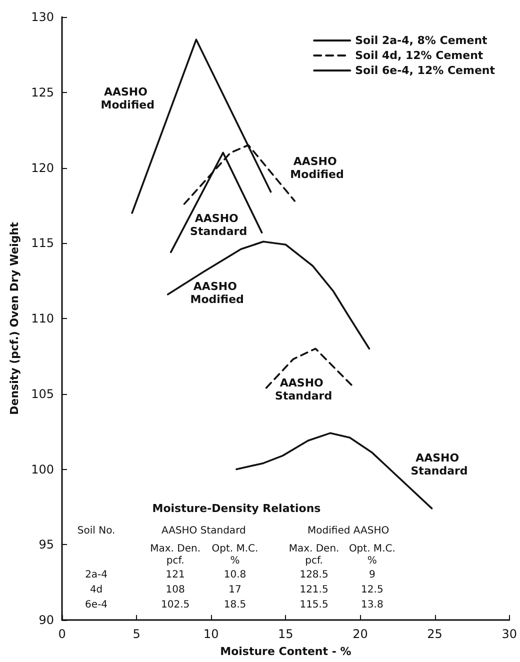 The image size is (520, 662). What do you see at coordinates (42, 92) in the screenshot?
I see `y-tick-label: 125` at bounding box center [42, 92].